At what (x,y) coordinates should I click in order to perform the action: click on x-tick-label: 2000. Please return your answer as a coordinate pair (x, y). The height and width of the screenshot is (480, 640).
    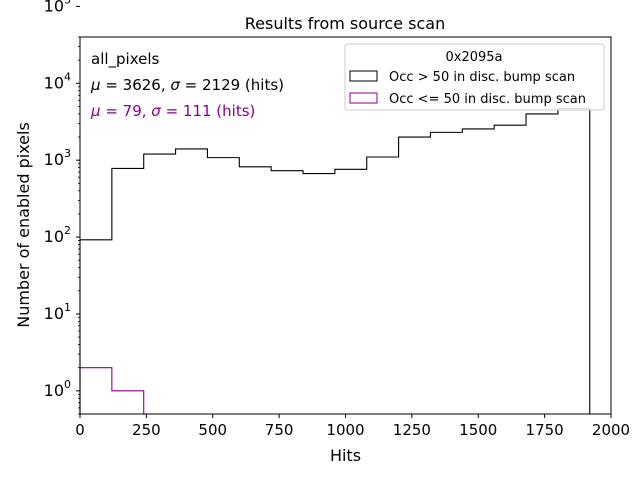
    Looking at the image, I should click on (611, 430).